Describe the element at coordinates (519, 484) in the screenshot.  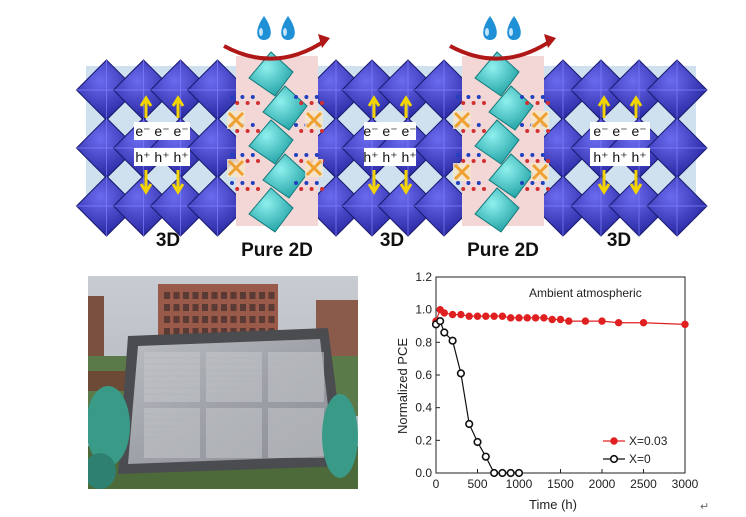
I see `x-tick-label: 1000` at that location.